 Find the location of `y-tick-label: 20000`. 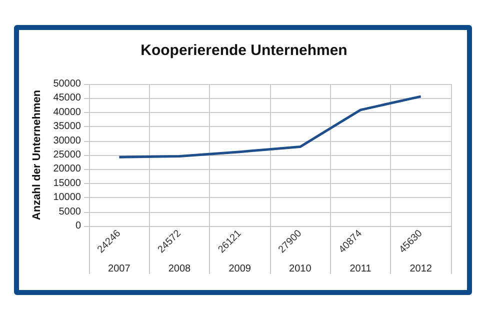

y-tick-label: 20000 is located at coordinates (67, 169).